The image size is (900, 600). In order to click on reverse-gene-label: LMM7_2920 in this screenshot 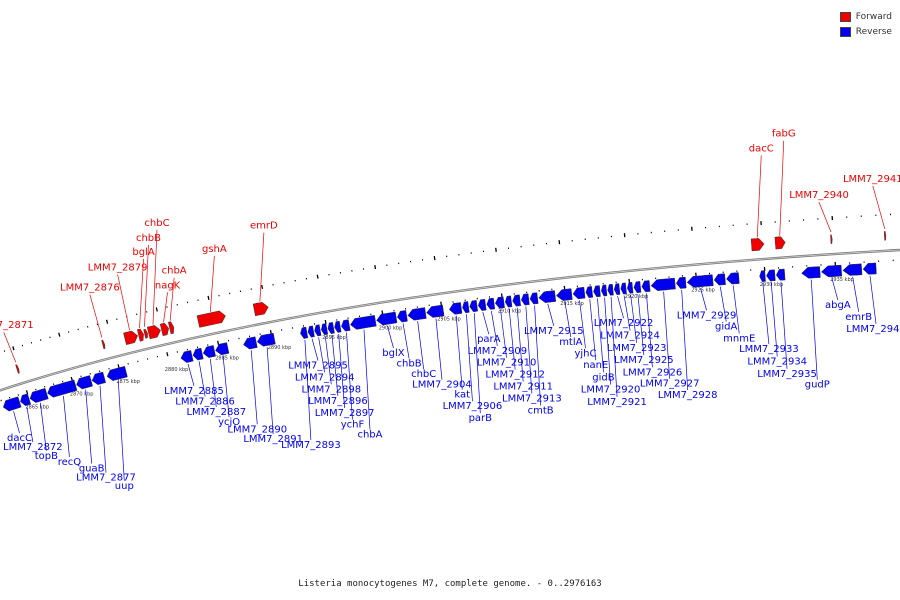, I will do `click(611, 390)`.